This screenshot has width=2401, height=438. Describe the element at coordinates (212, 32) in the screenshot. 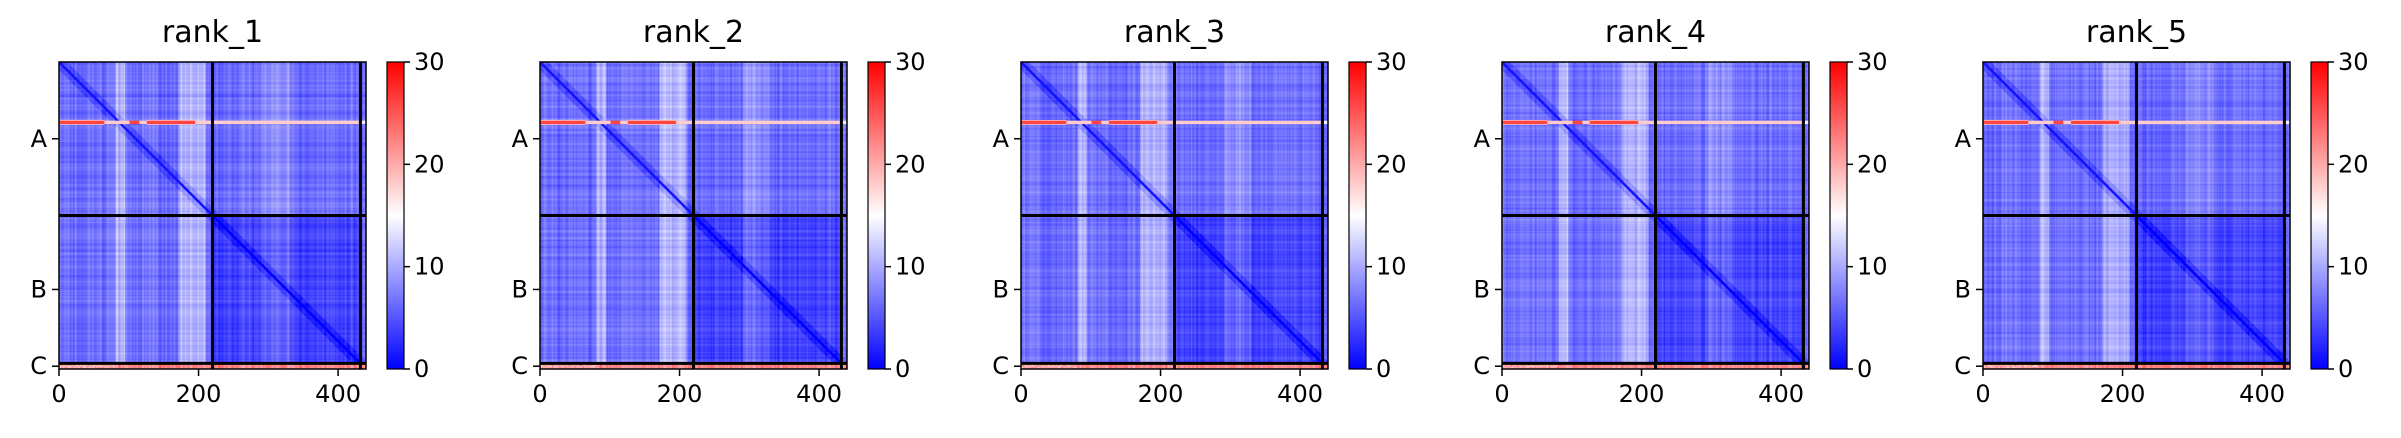

I see `panel-title: rank_1` at that location.